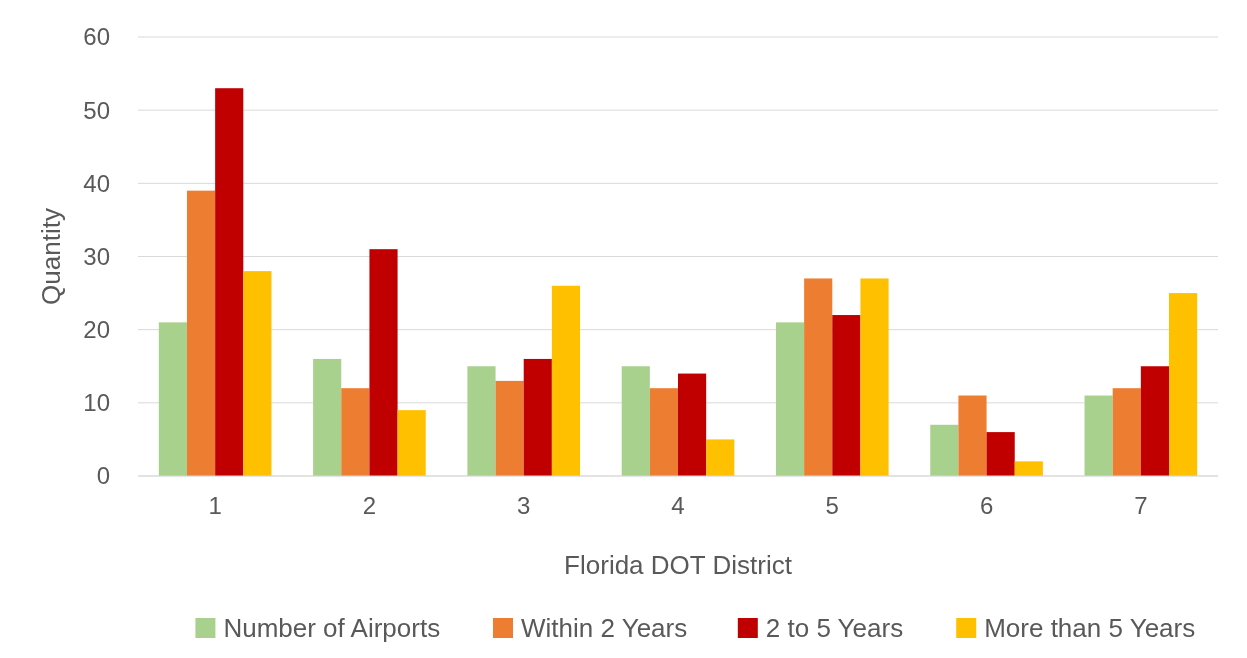 The image size is (1247, 658). Describe the element at coordinates (103, 476) in the screenshot. I see `y-tick-label: 0` at that location.